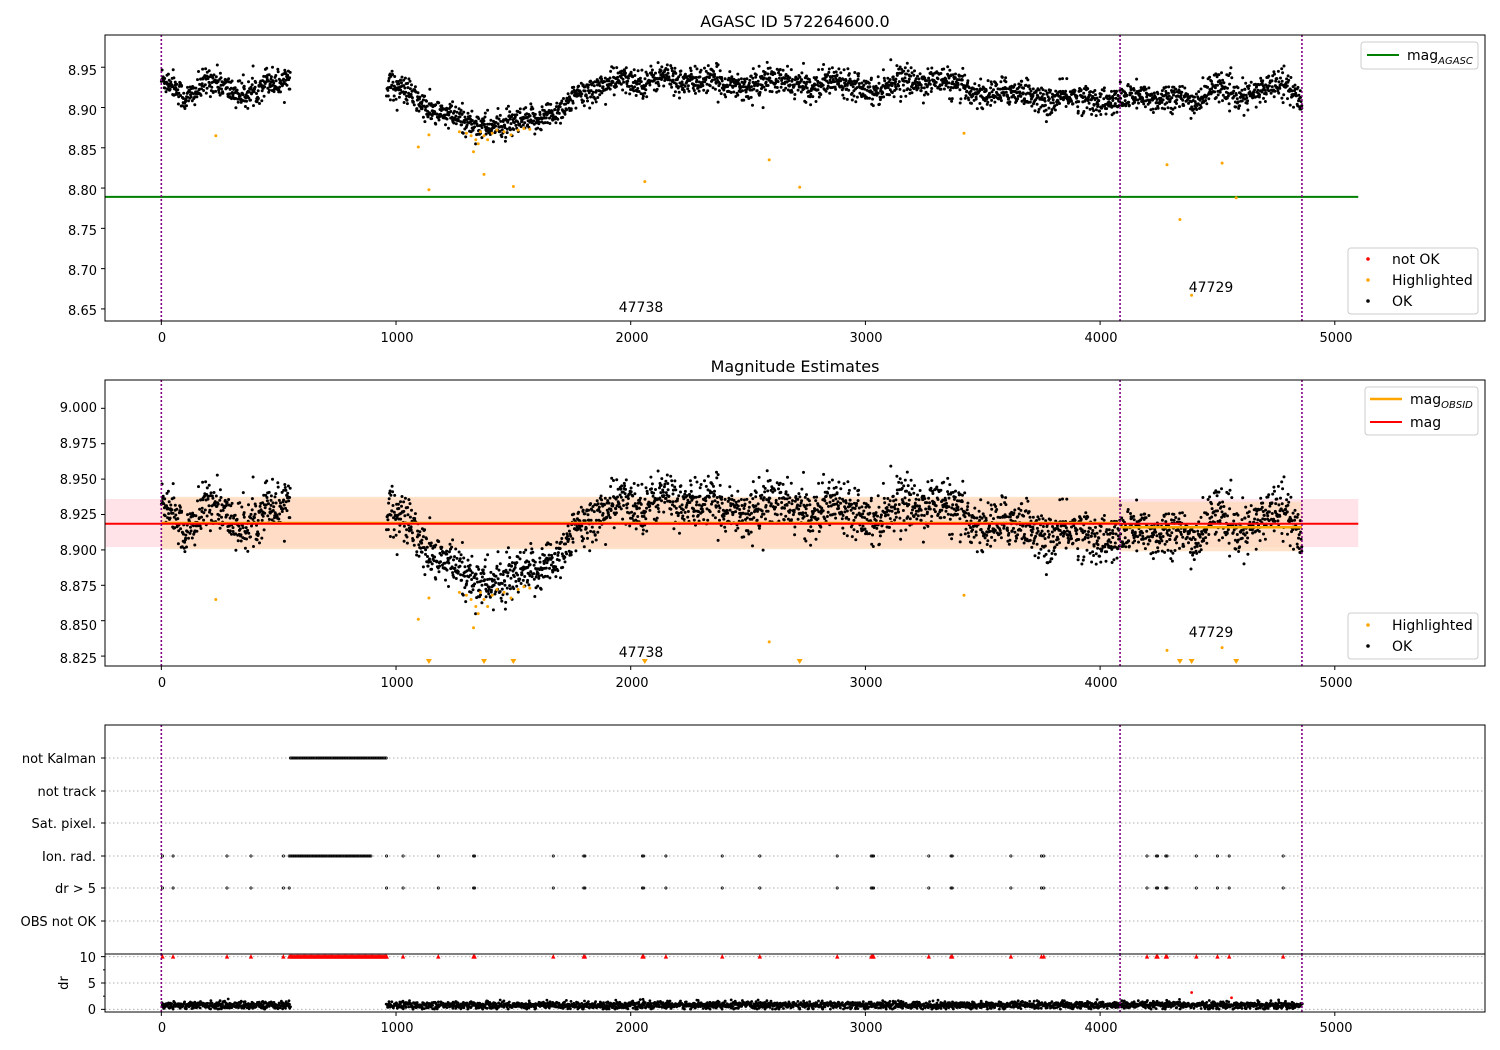 The width and height of the screenshot is (1500, 1050). What do you see at coordinates (78, 587) in the screenshot?
I see `y-tick-label: 8.875` at bounding box center [78, 587].